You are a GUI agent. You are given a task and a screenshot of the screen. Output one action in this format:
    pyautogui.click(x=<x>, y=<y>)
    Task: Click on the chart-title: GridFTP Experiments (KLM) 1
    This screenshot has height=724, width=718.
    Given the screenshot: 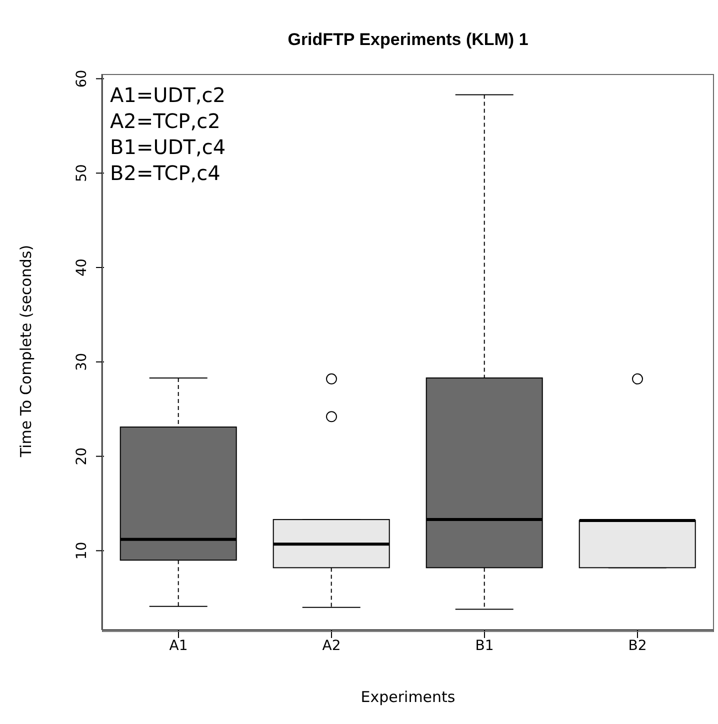 What is the action you would take?
    pyautogui.click(x=408, y=40)
    